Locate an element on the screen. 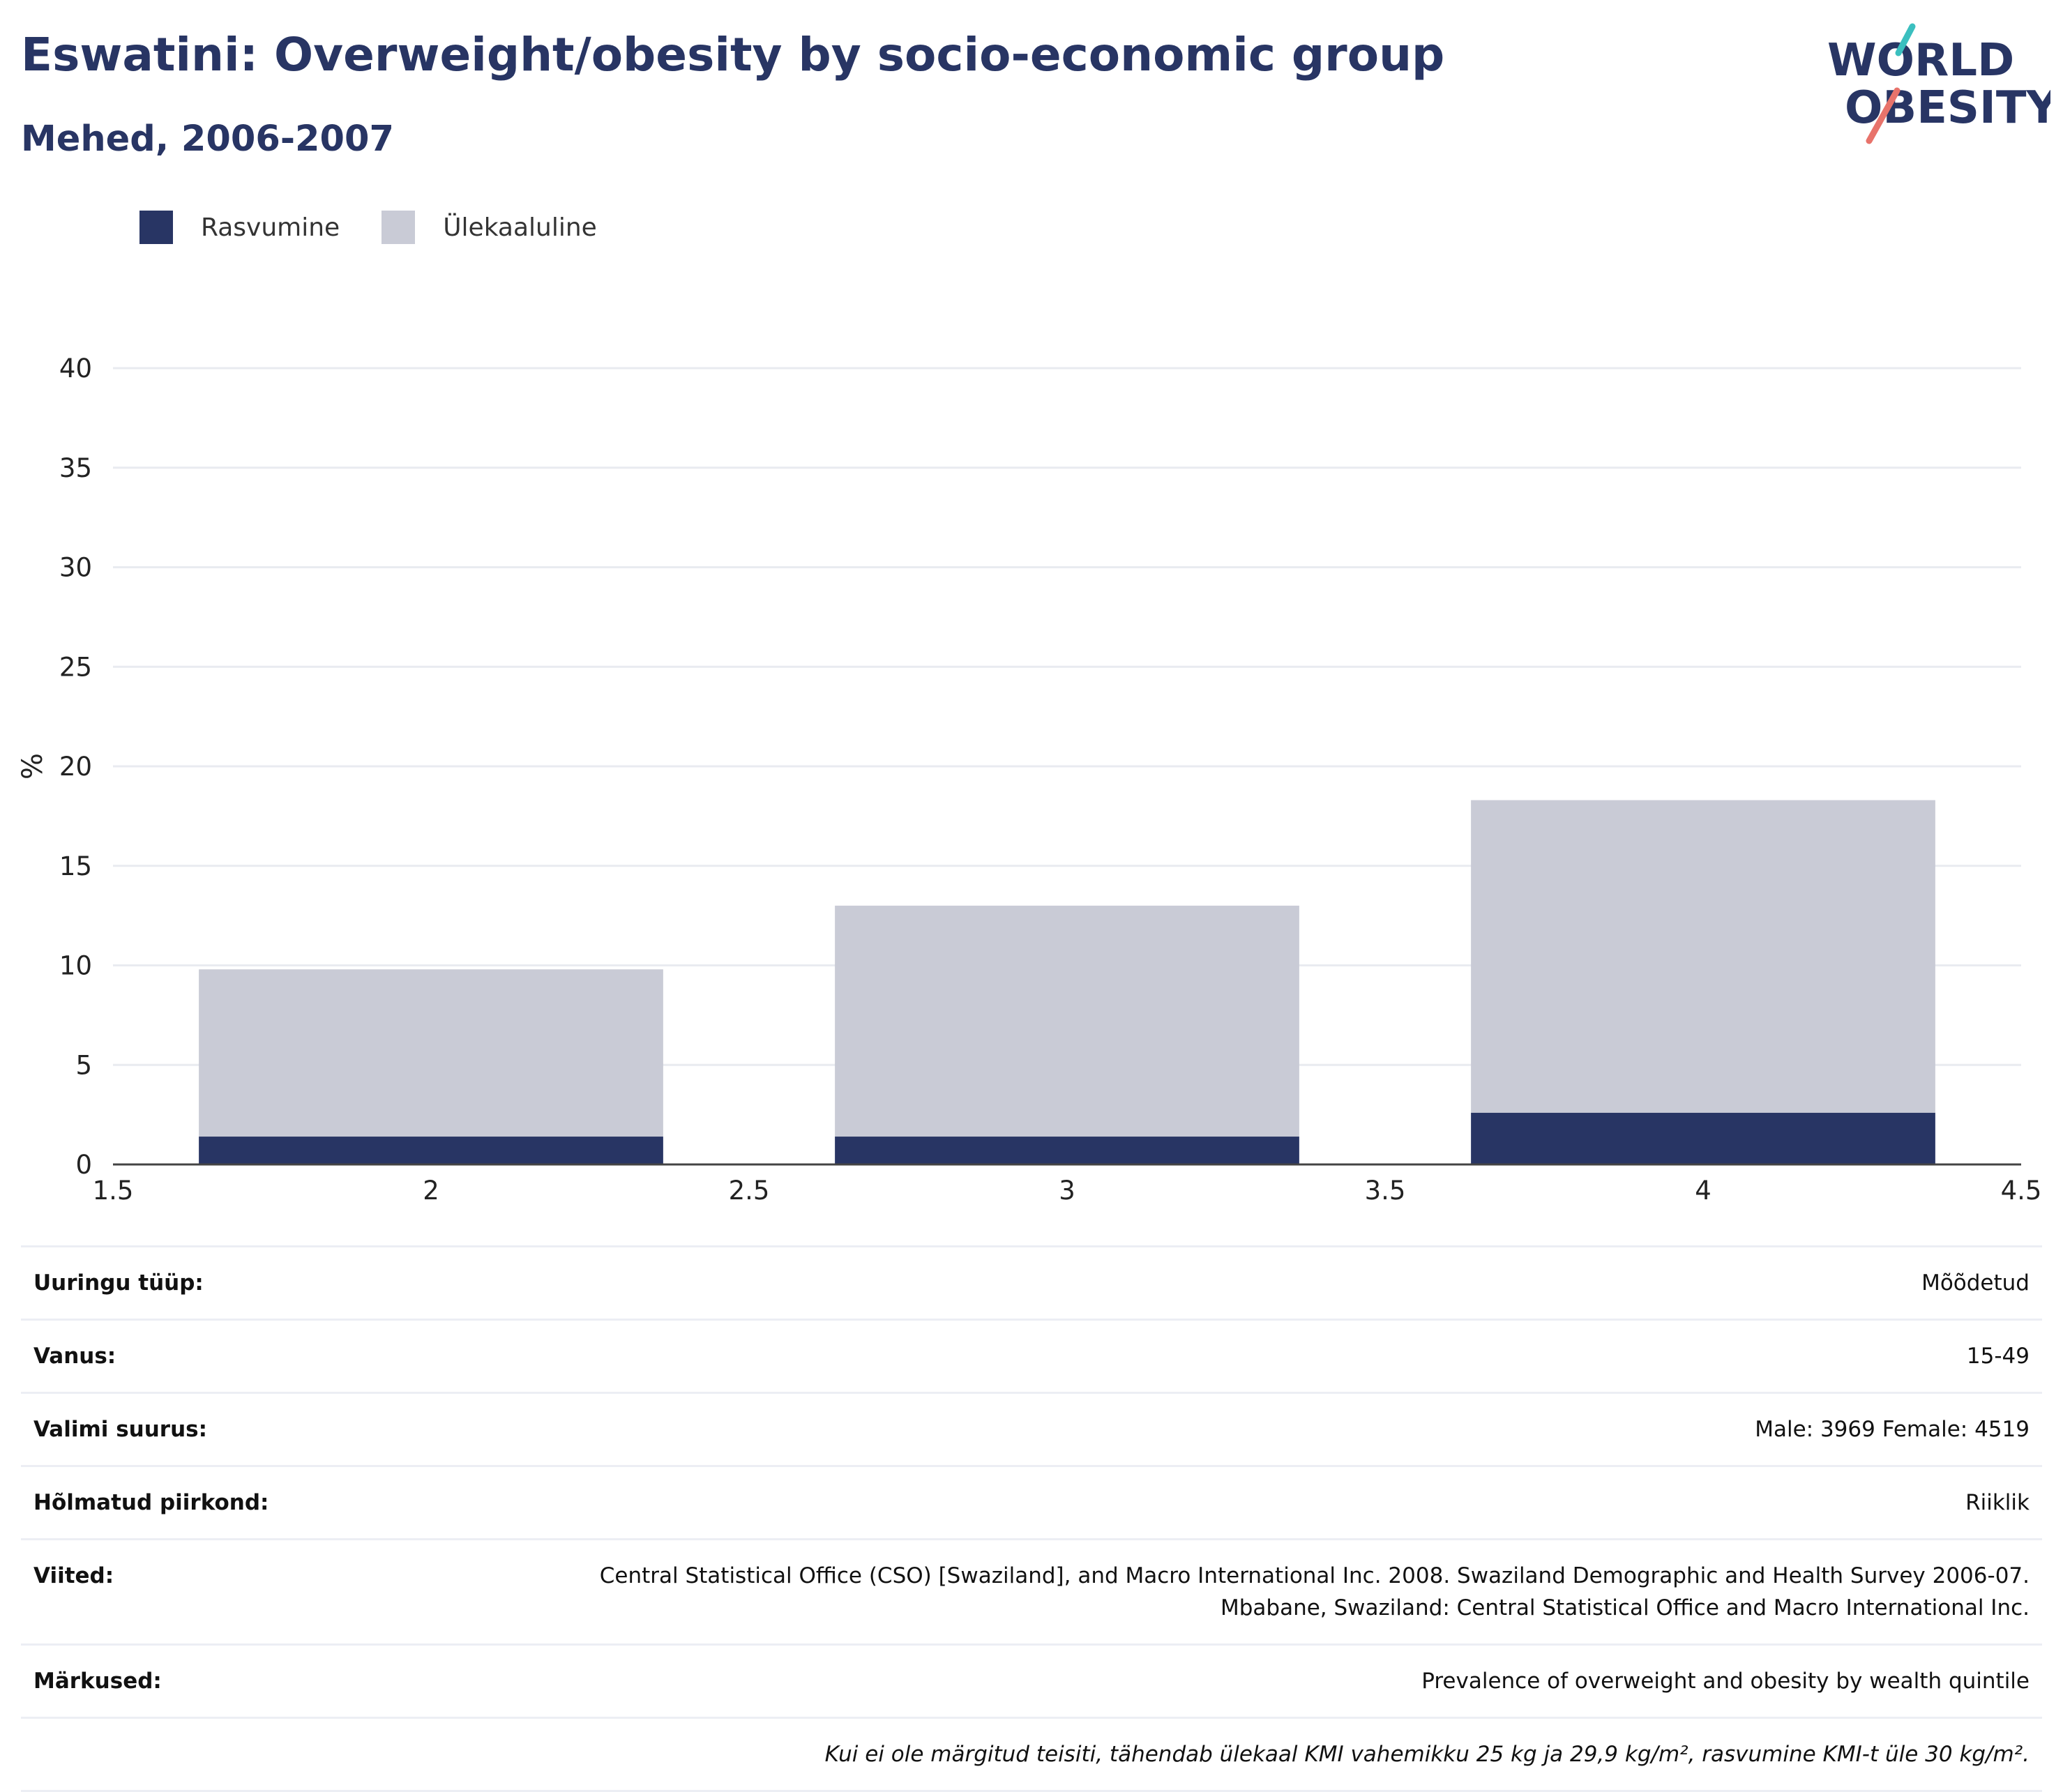 The width and height of the screenshot is (2063, 1792). y-tick-label: 10 is located at coordinates (76, 966).